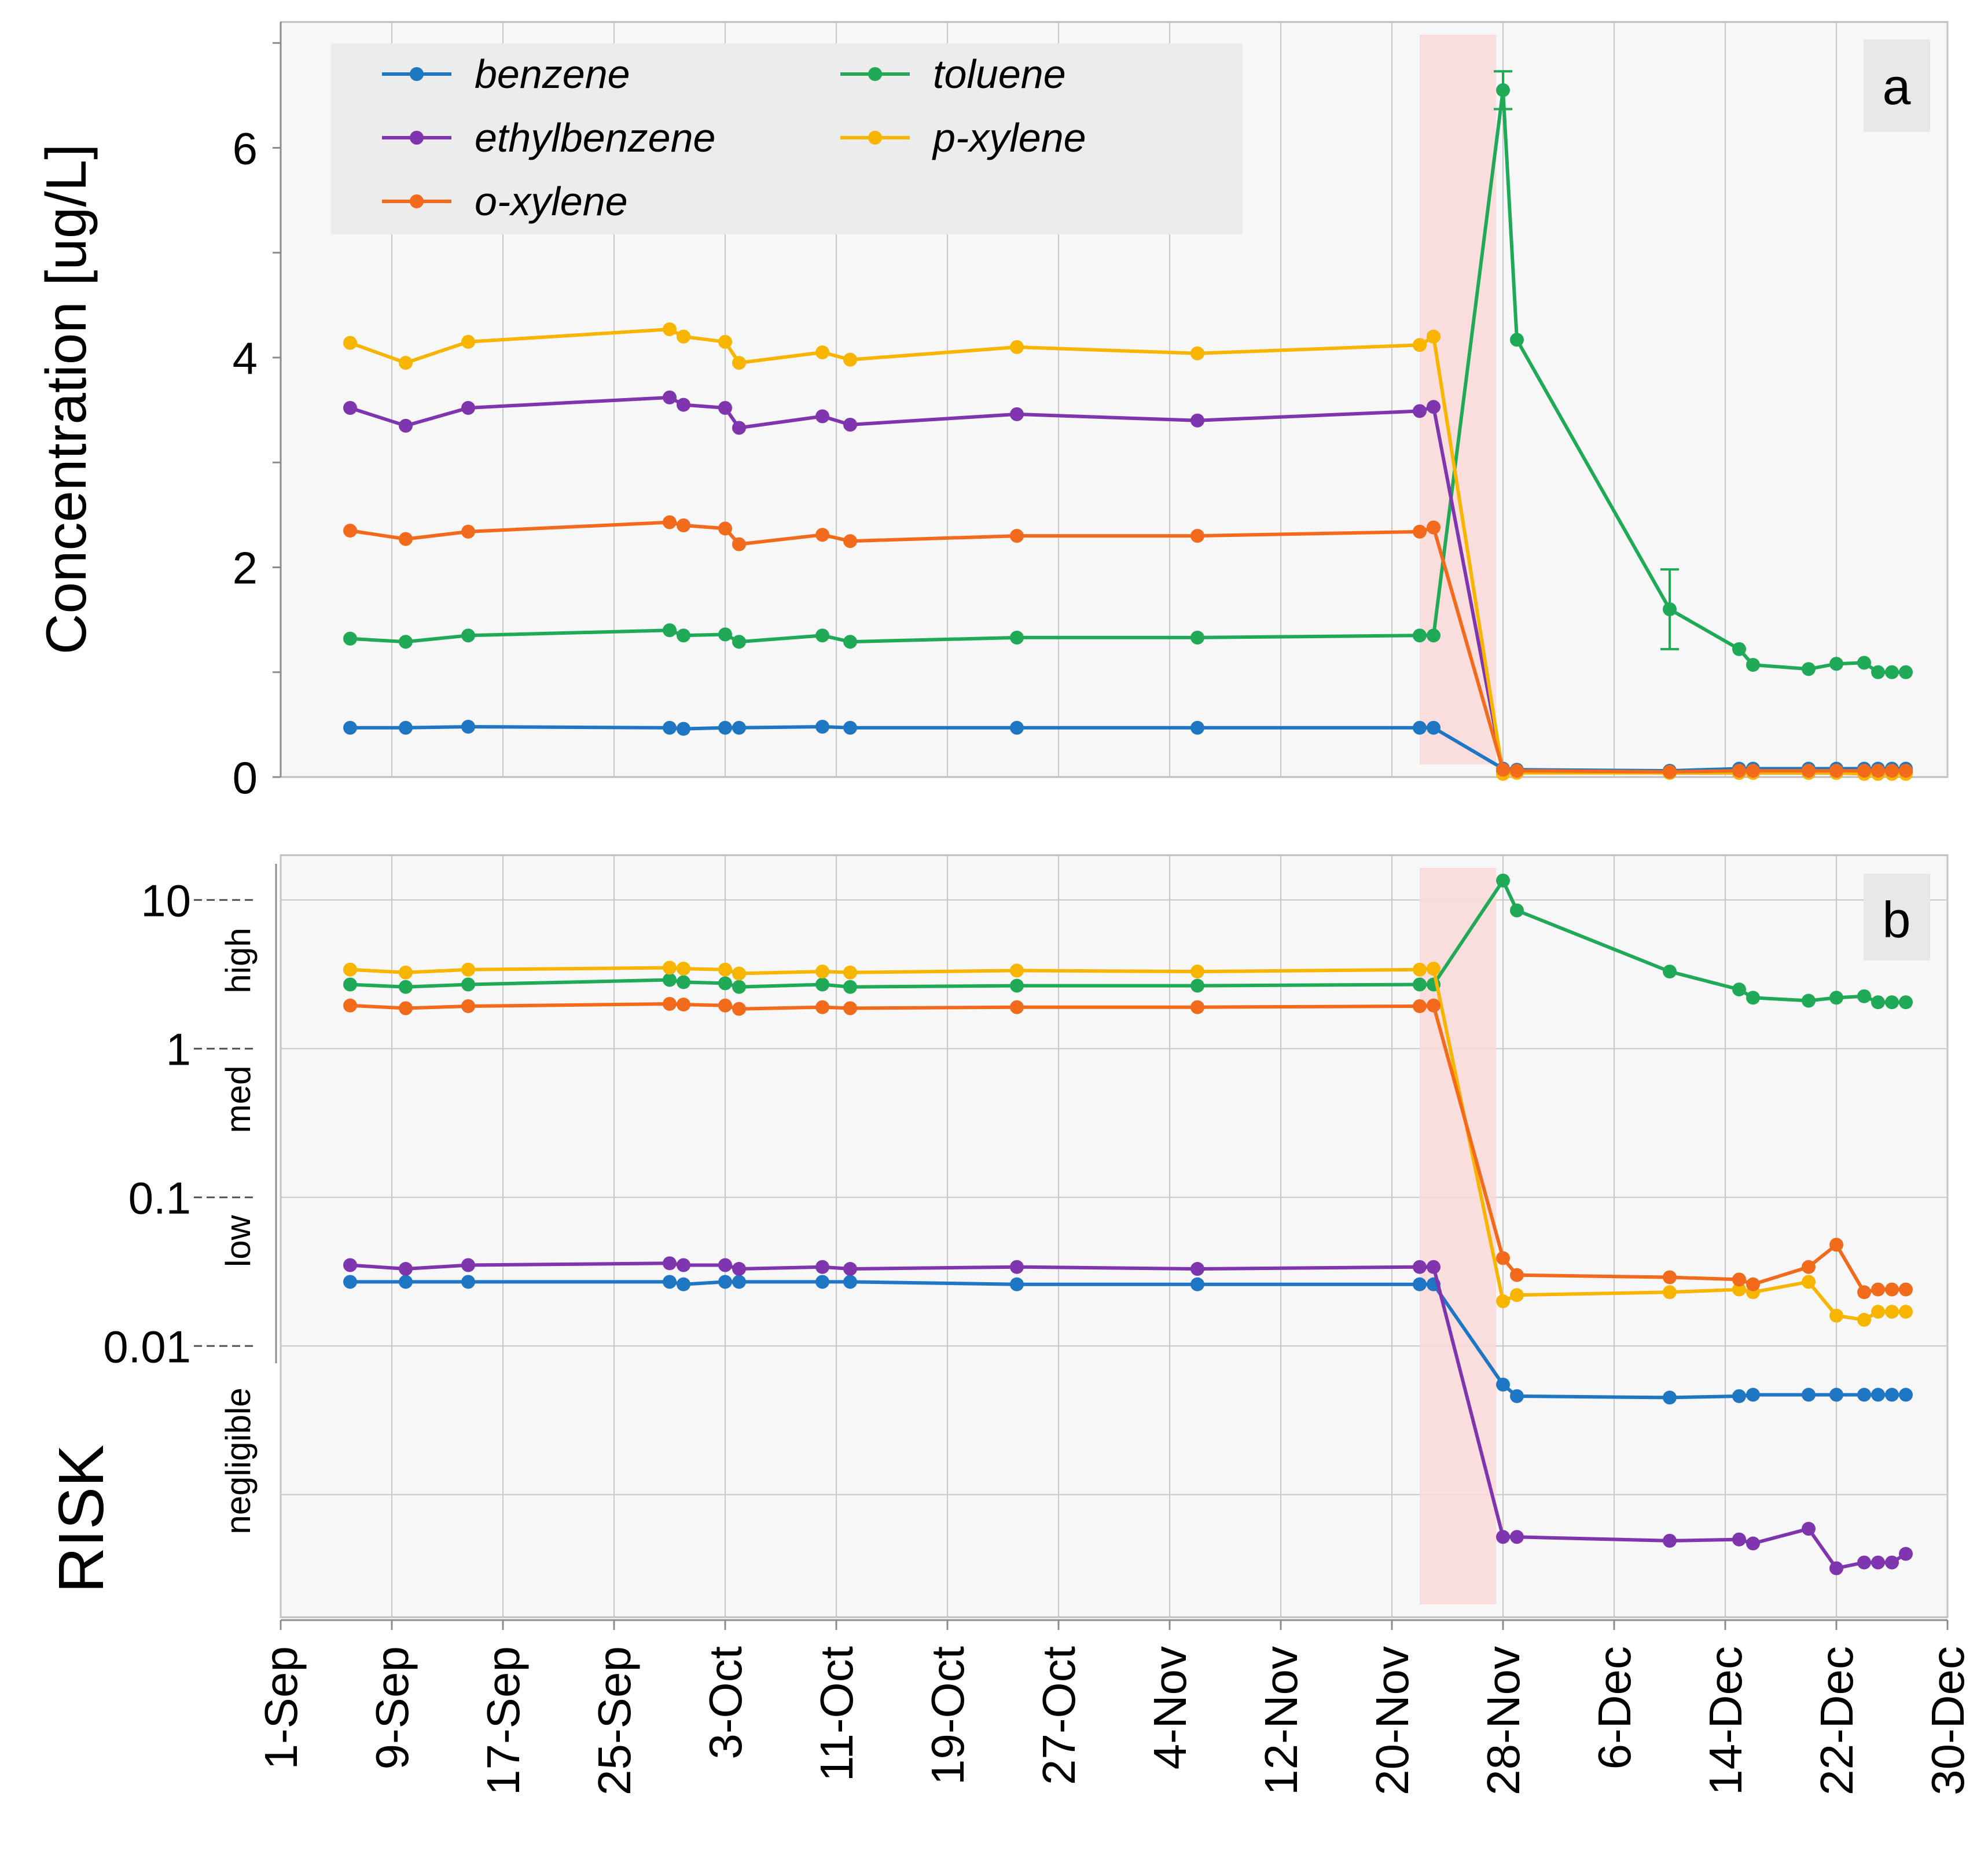 The image size is (1988, 1866). I want to click on panel-b-y-axis: 10 1 0.1 0.01, so click(190, 1118).